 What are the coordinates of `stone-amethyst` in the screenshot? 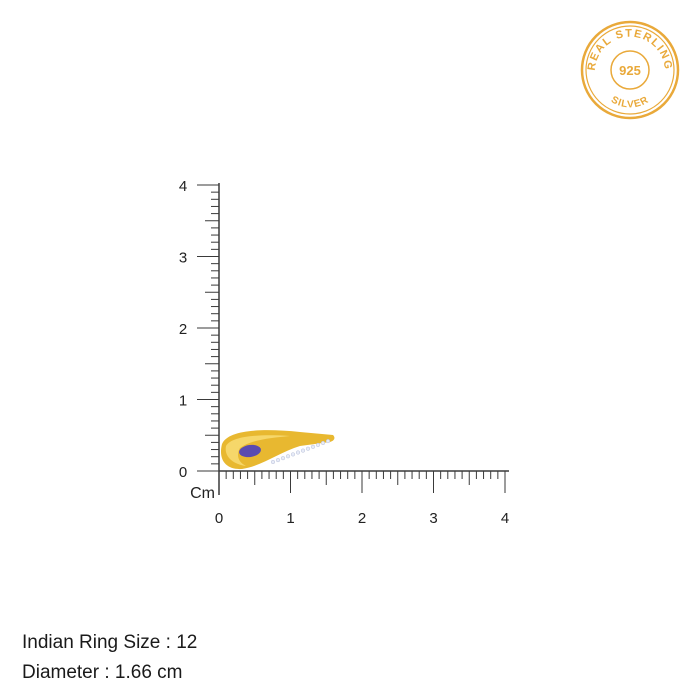 It's located at (250, 451).